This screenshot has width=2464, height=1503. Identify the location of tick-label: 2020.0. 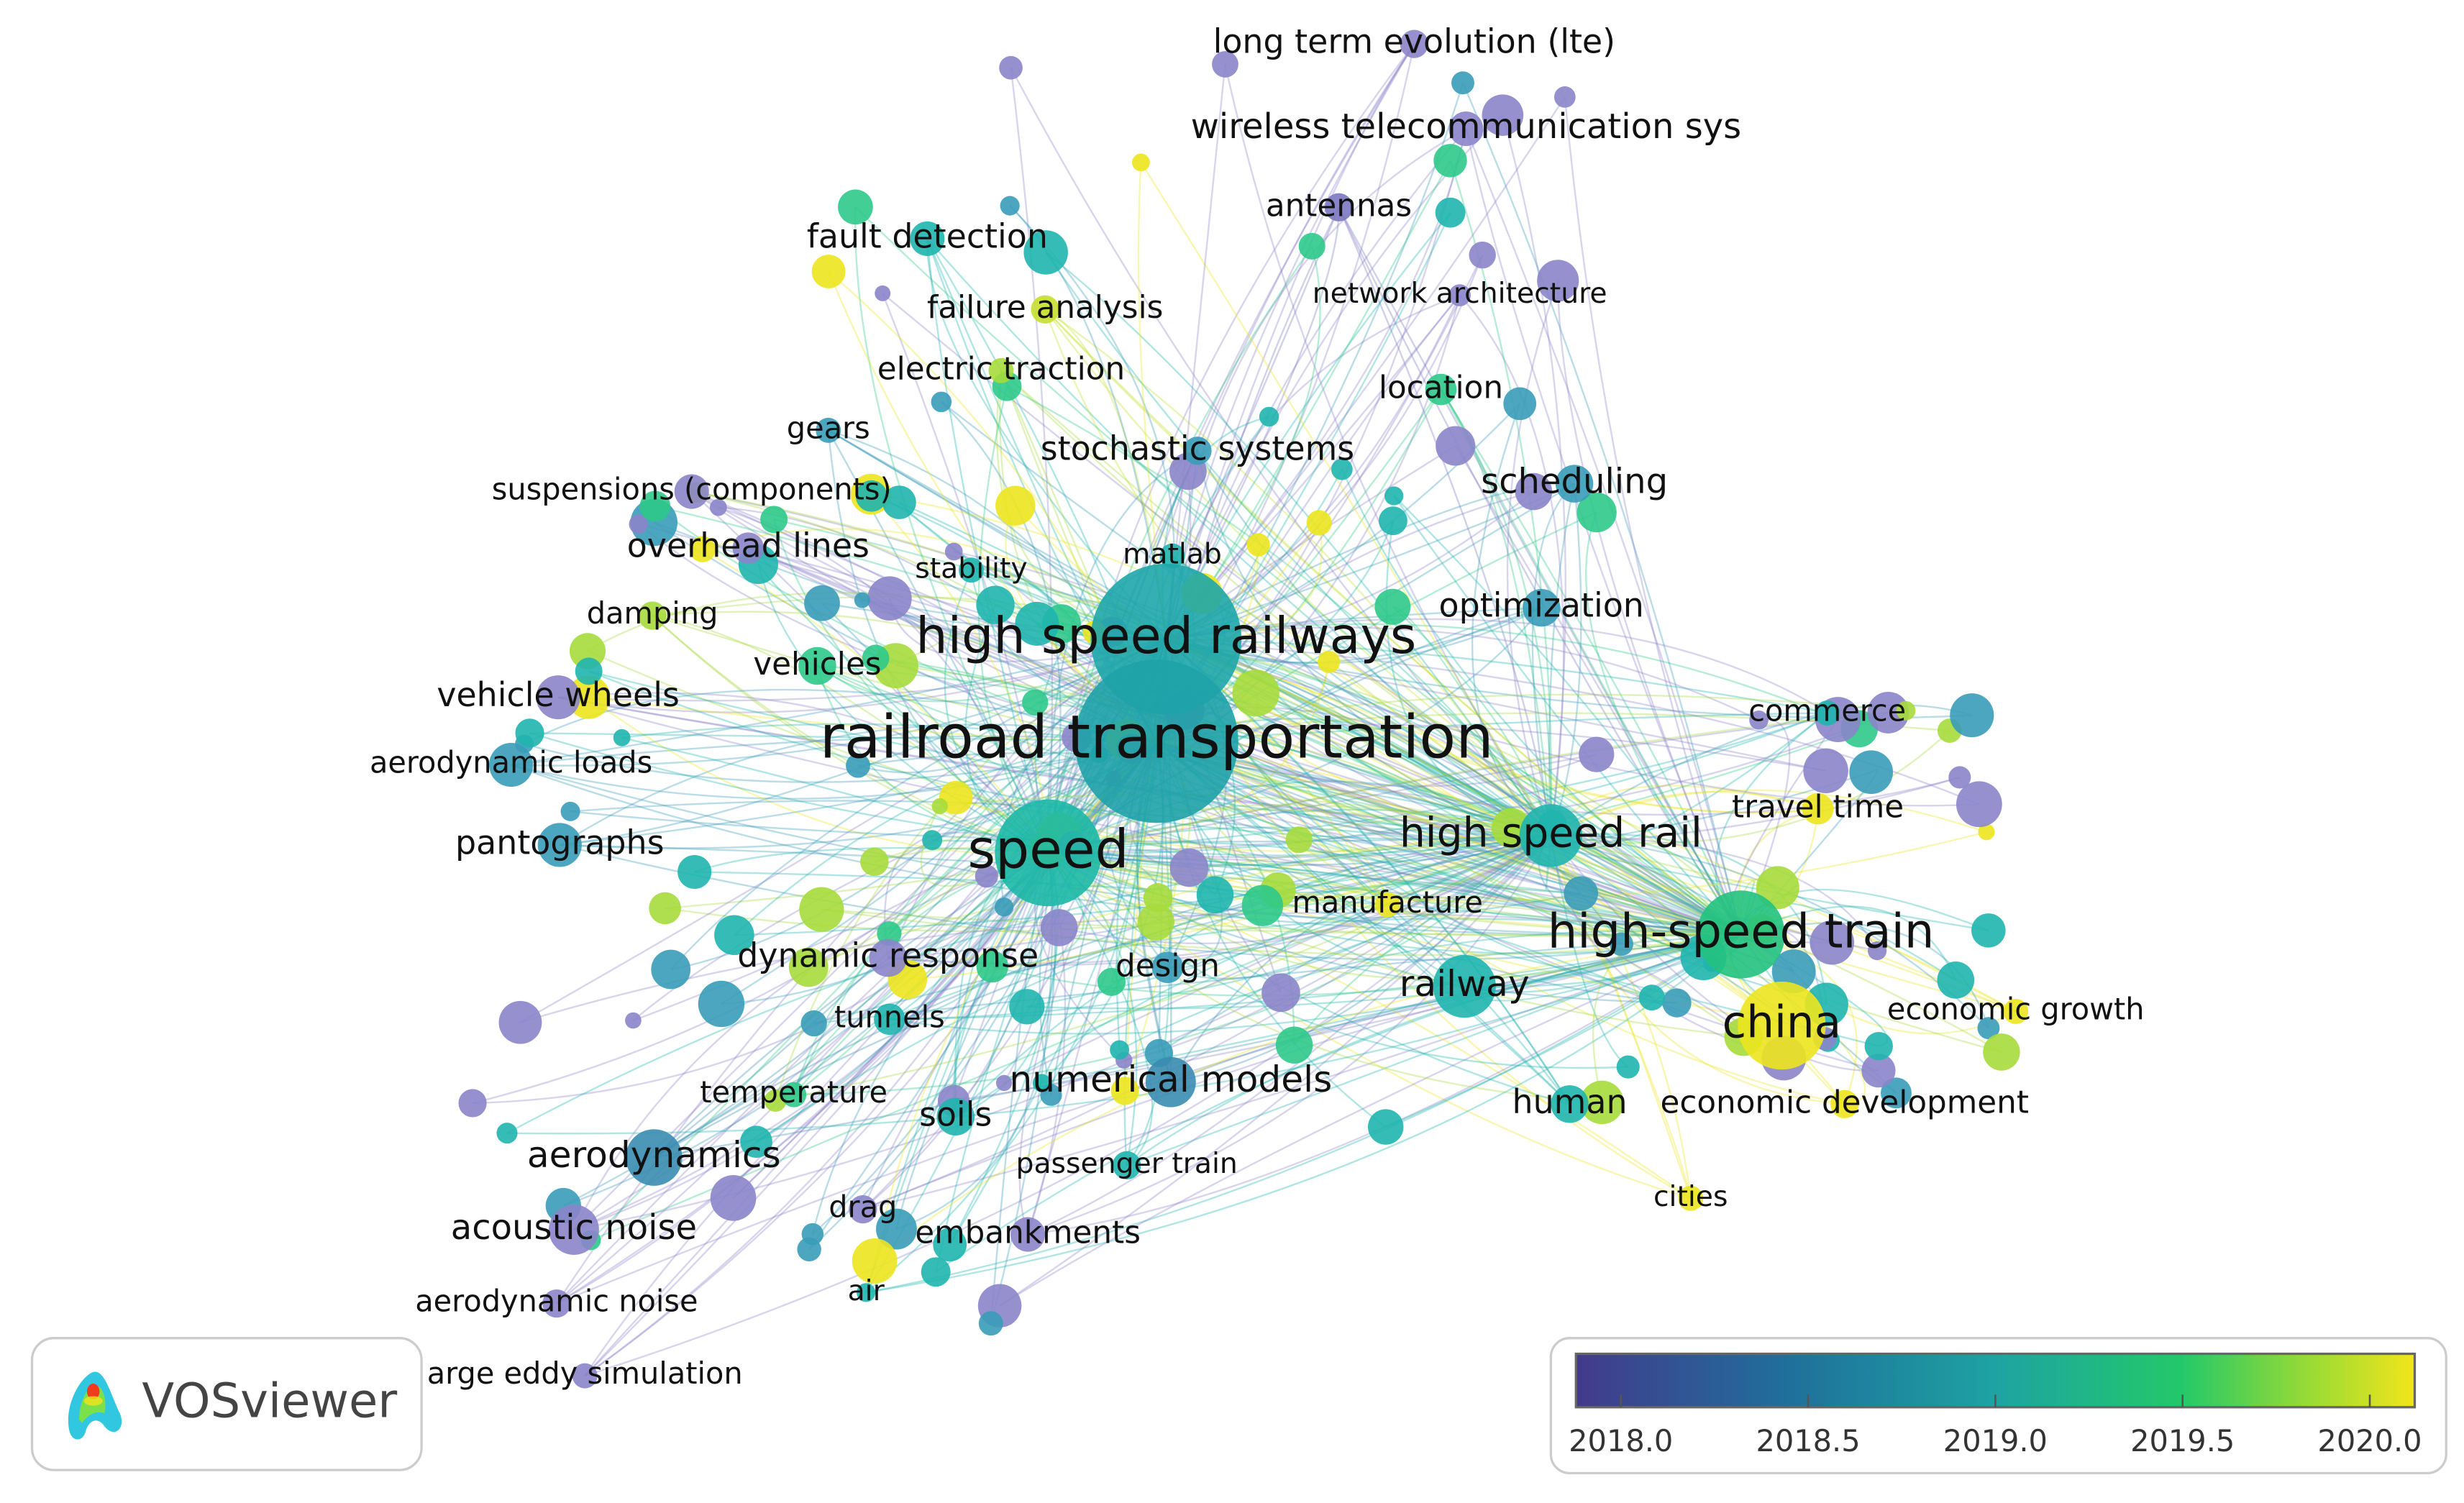
(2369, 1441).